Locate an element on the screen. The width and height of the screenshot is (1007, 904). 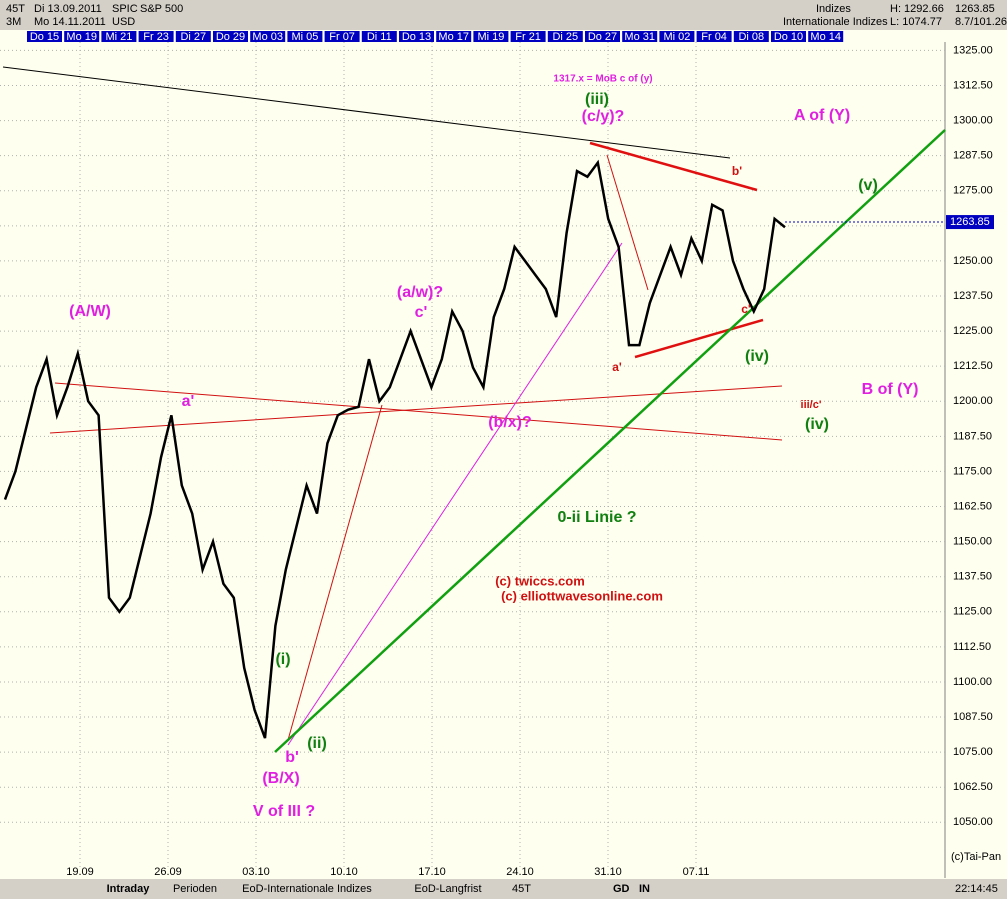
tab: EoD-Internationale Indizes is located at coordinates (307, 889).